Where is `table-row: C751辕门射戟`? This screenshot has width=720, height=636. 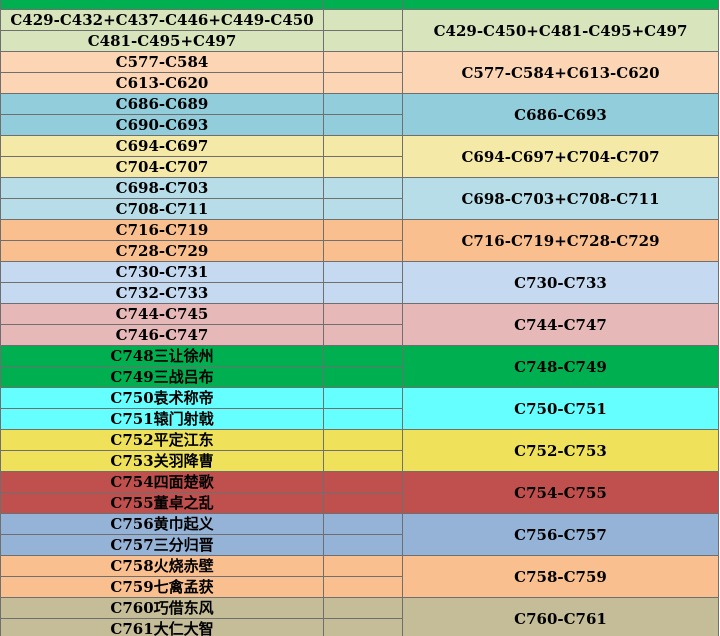 table-row: C751辕门射戟 is located at coordinates (359, 419).